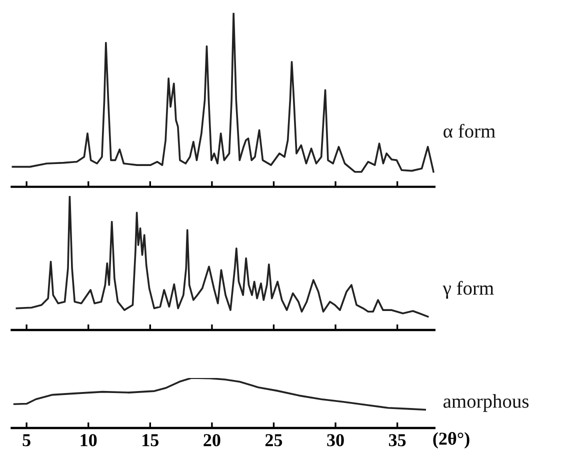 Image resolution: width=587 pixels, height=459 pixels. I want to click on series-label: γ form, so click(468, 289).